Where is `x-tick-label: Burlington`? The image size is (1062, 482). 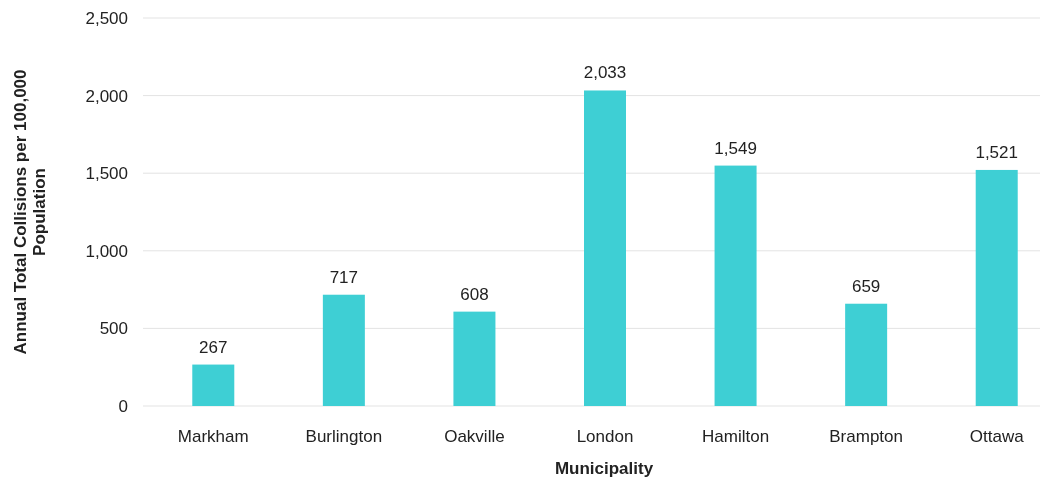 x-tick-label: Burlington is located at coordinates (344, 436).